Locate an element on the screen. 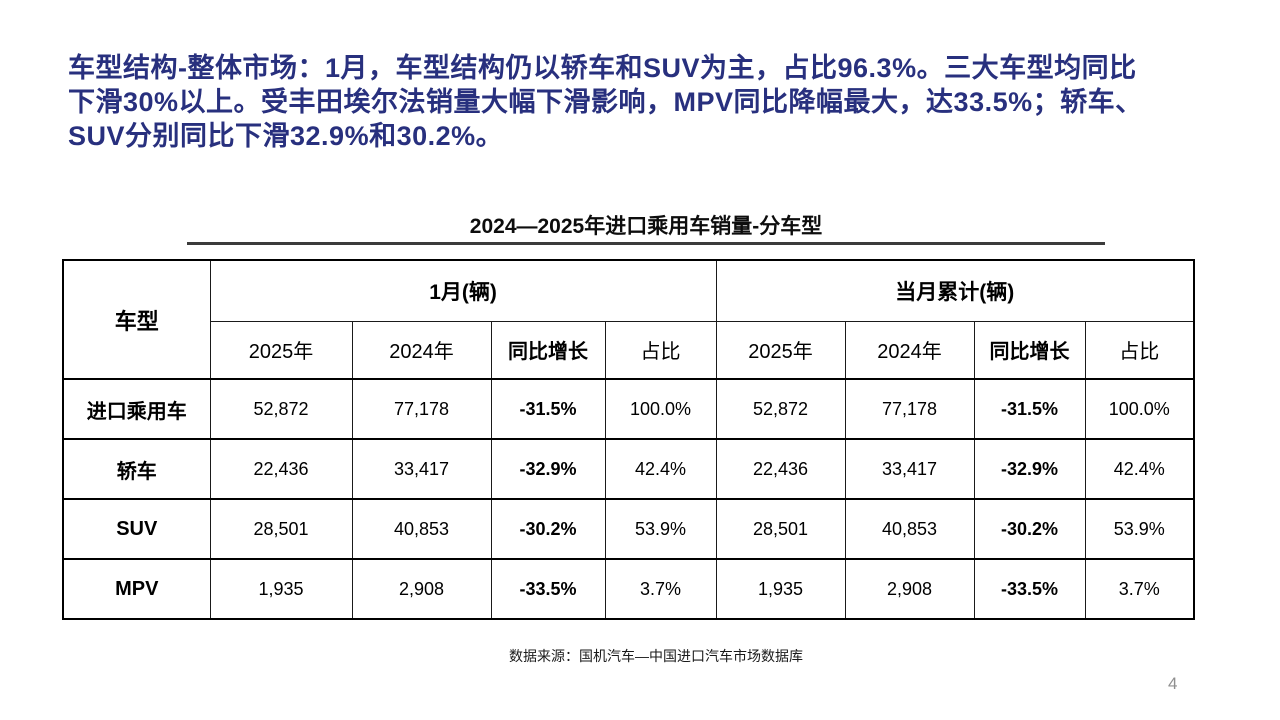  header-2024-month: 2024年 is located at coordinates (421, 350).